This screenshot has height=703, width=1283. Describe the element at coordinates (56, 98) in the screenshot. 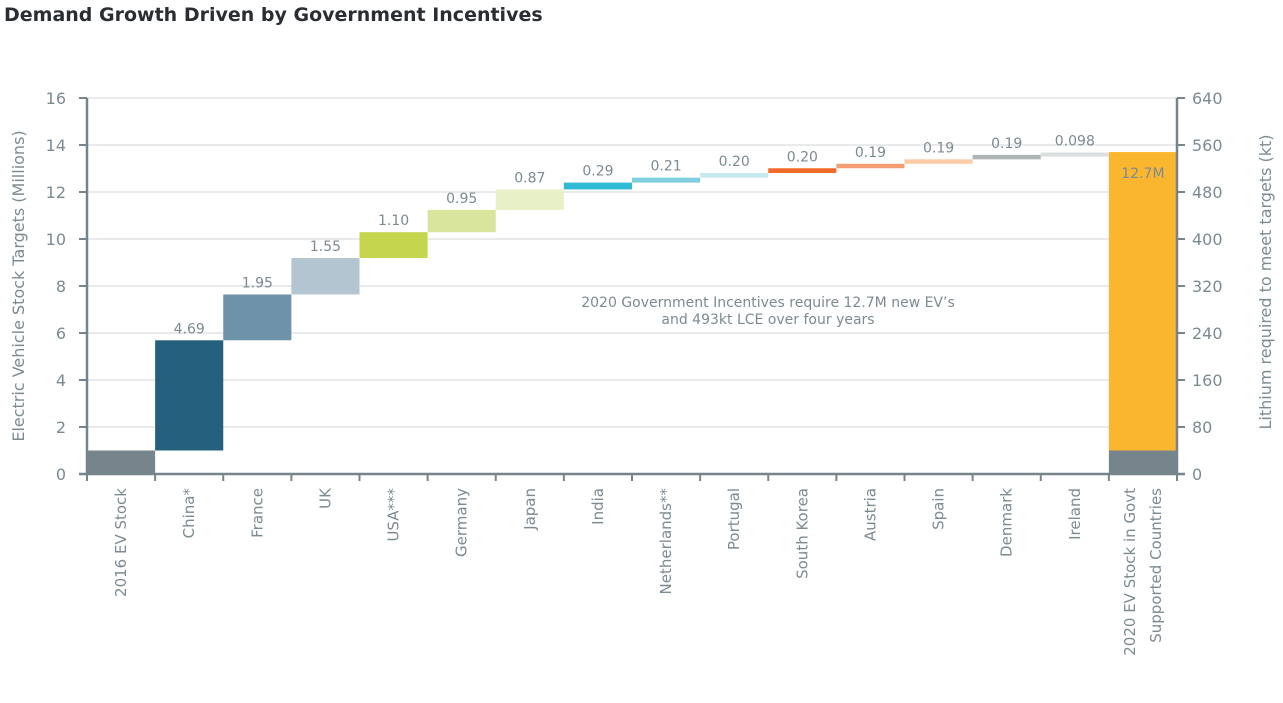

I see `y-tick-label: 16` at that location.